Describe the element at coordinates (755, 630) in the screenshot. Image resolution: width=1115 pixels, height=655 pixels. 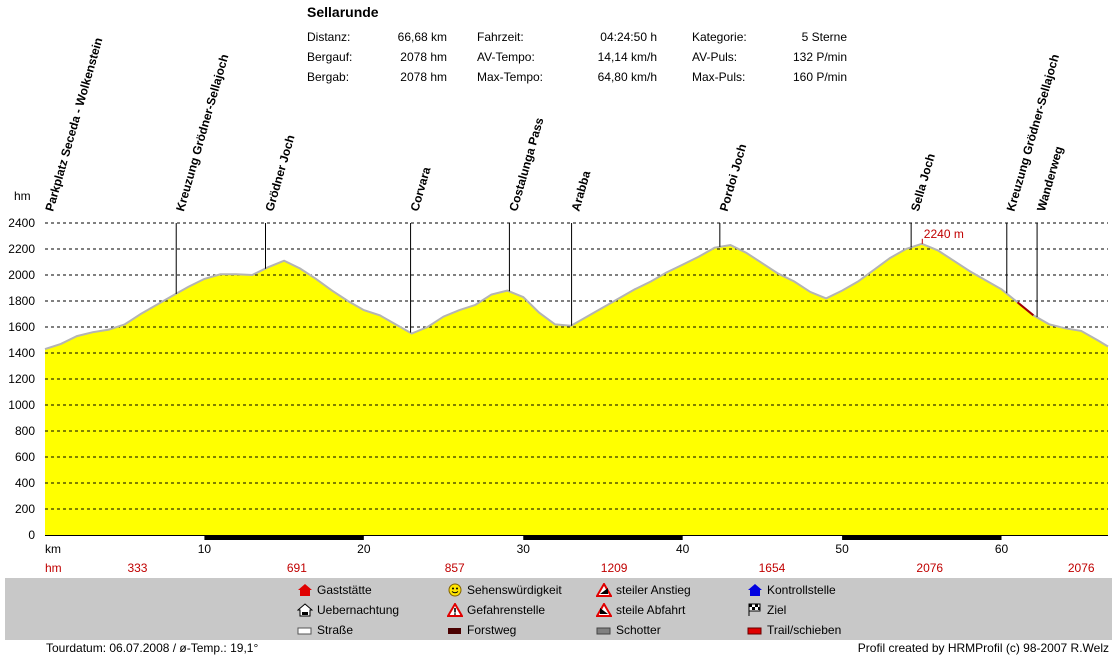
I see `trail-red-icon` at that location.